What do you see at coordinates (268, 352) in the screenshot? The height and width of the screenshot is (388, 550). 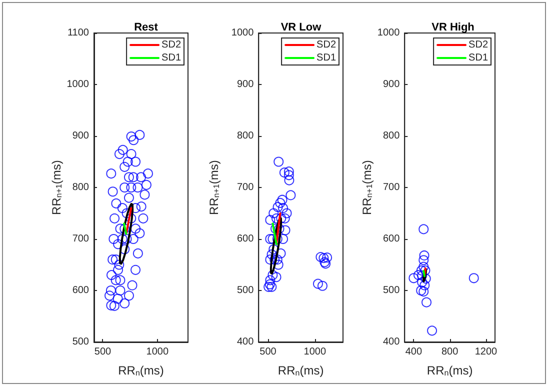 I see `x-tick-label: 500` at bounding box center [268, 352].